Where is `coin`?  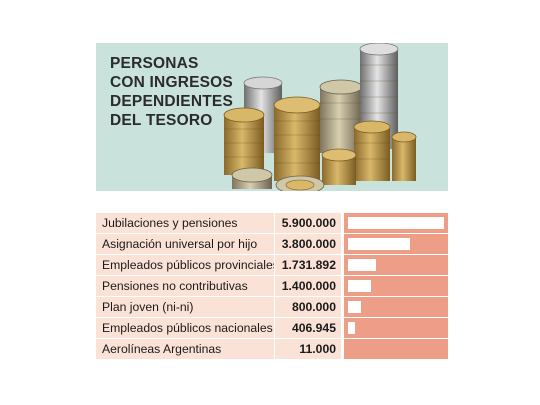
coin is located at coordinates (300, 183).